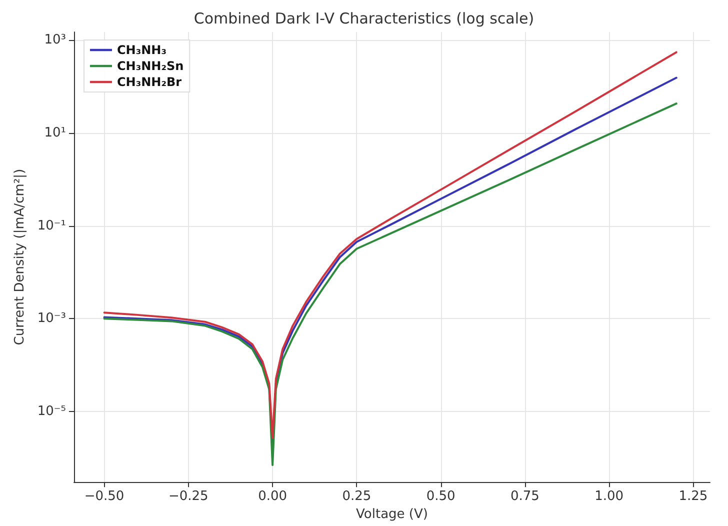  What do you see at coordinates (525, 496) in the screenshot?
I see `x-tick-label: 0.75` at bounding box center [525, 496].